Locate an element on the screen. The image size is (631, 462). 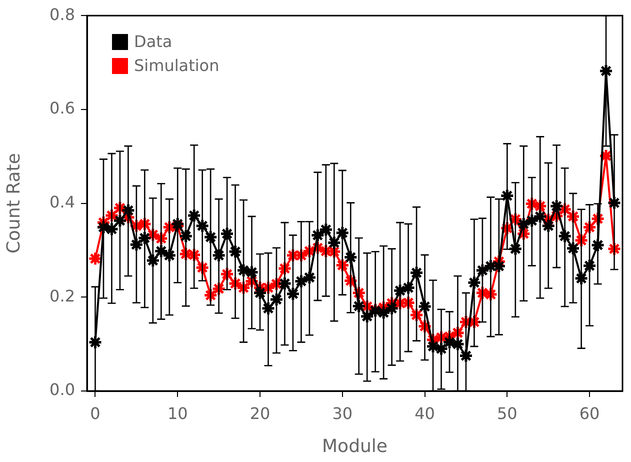
y-axis-title: Count Rate is located at coordinates (13, 203).